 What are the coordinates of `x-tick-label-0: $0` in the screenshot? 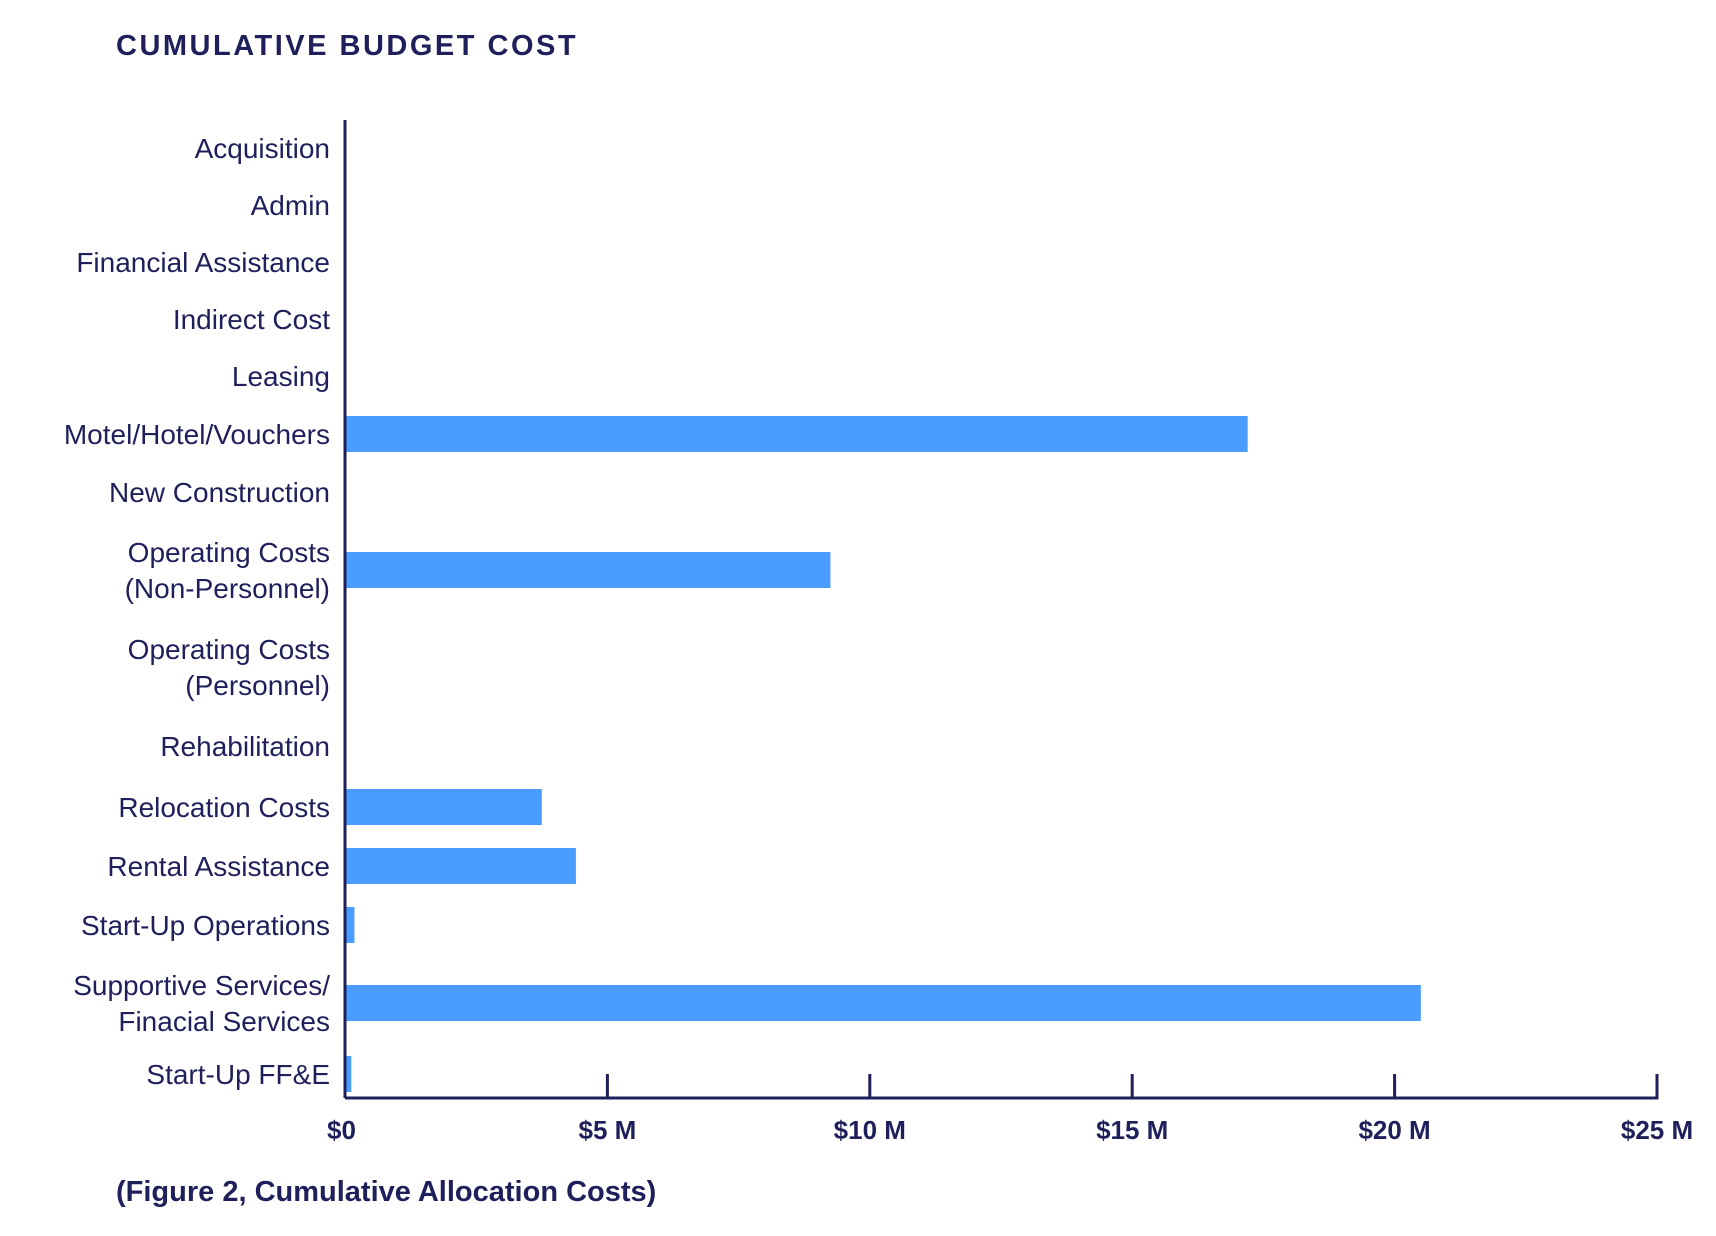 It's located at (341, 1130).